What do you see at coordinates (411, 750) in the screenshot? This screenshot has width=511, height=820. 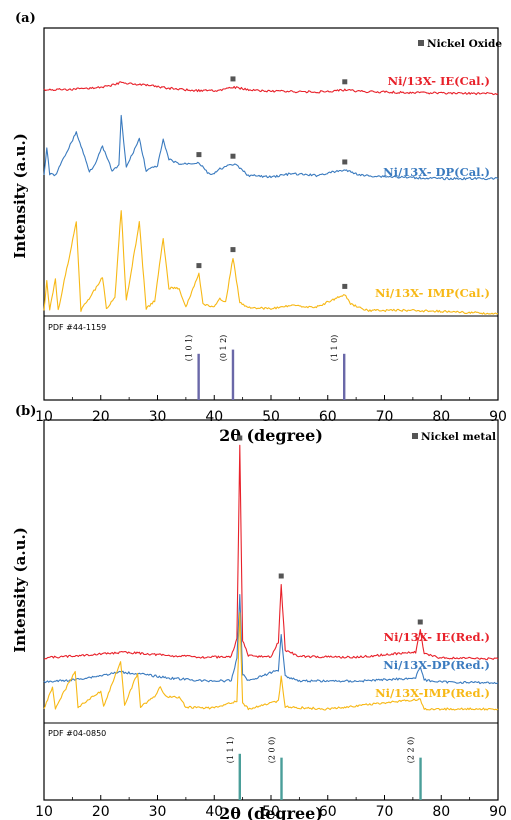 I see `reference-hkl-label: (2 2 0)` at bounding box center [411, 750].